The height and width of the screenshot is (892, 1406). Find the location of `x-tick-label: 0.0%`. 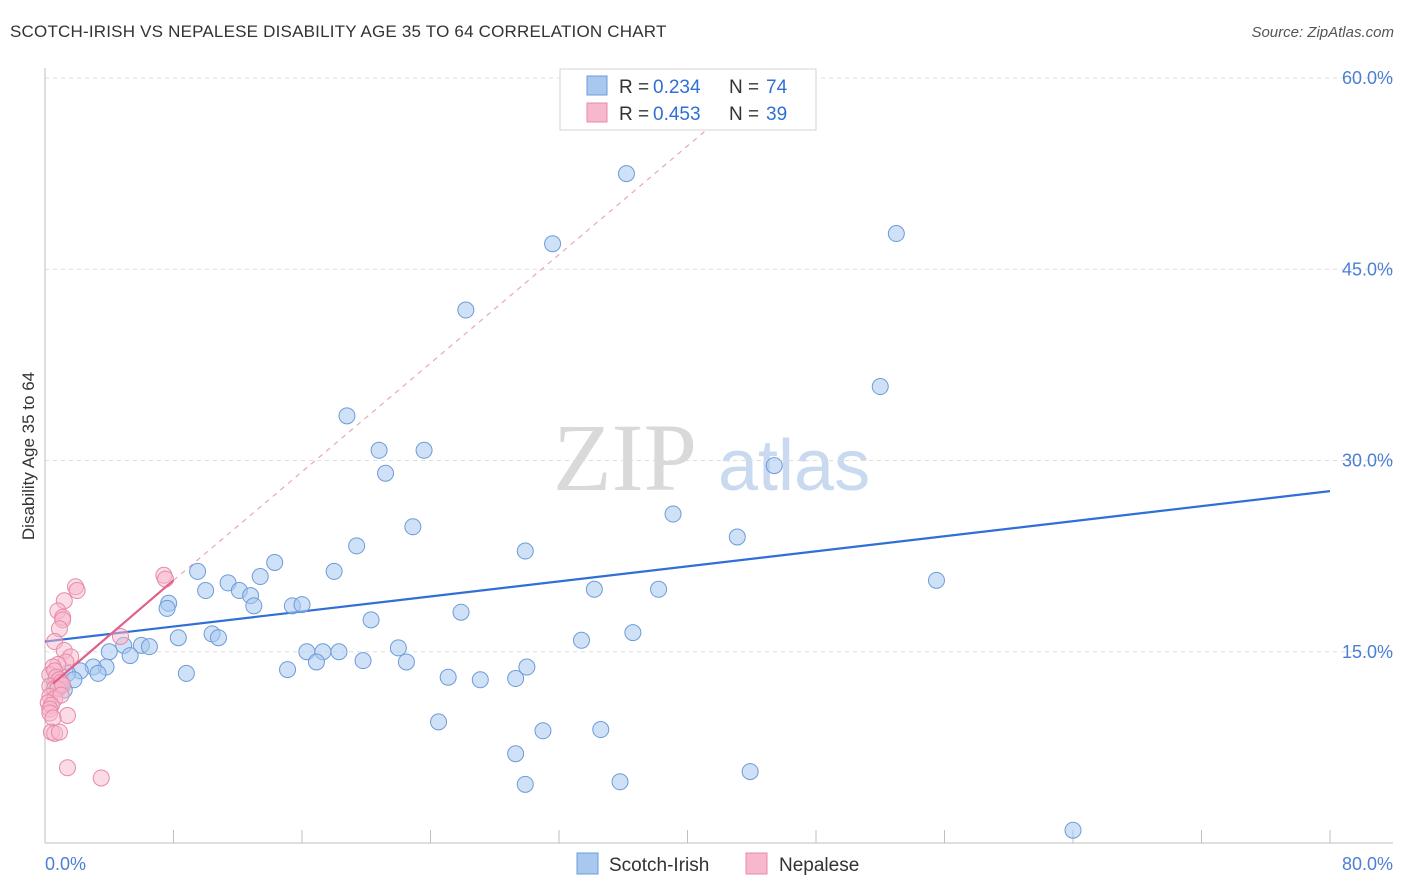

x-tick-label: 0.0% is located at coordinates (65, 864).